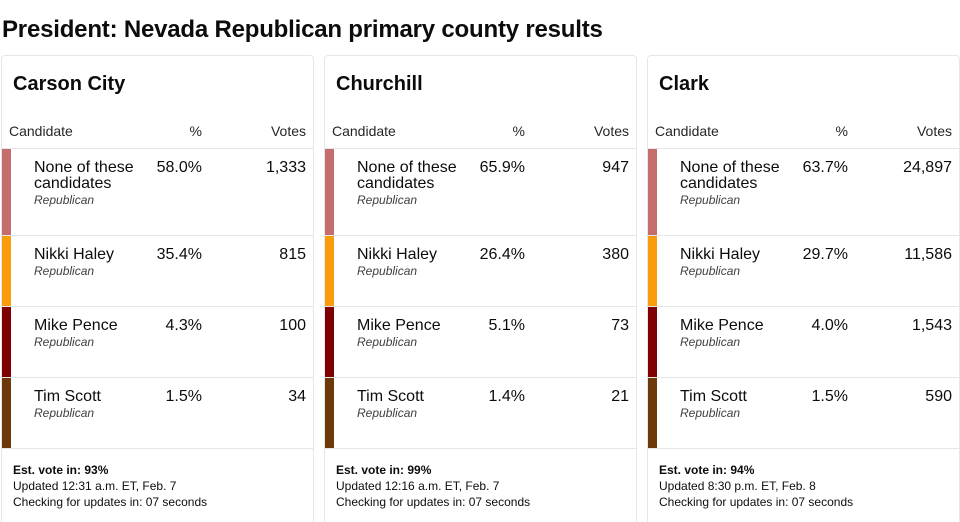 This screenshot has height=522, width=960. Describe the element at coordinates (384, 470) in the screenshot. I see `est-vote-in: Est. vote in: 99%` at that location.